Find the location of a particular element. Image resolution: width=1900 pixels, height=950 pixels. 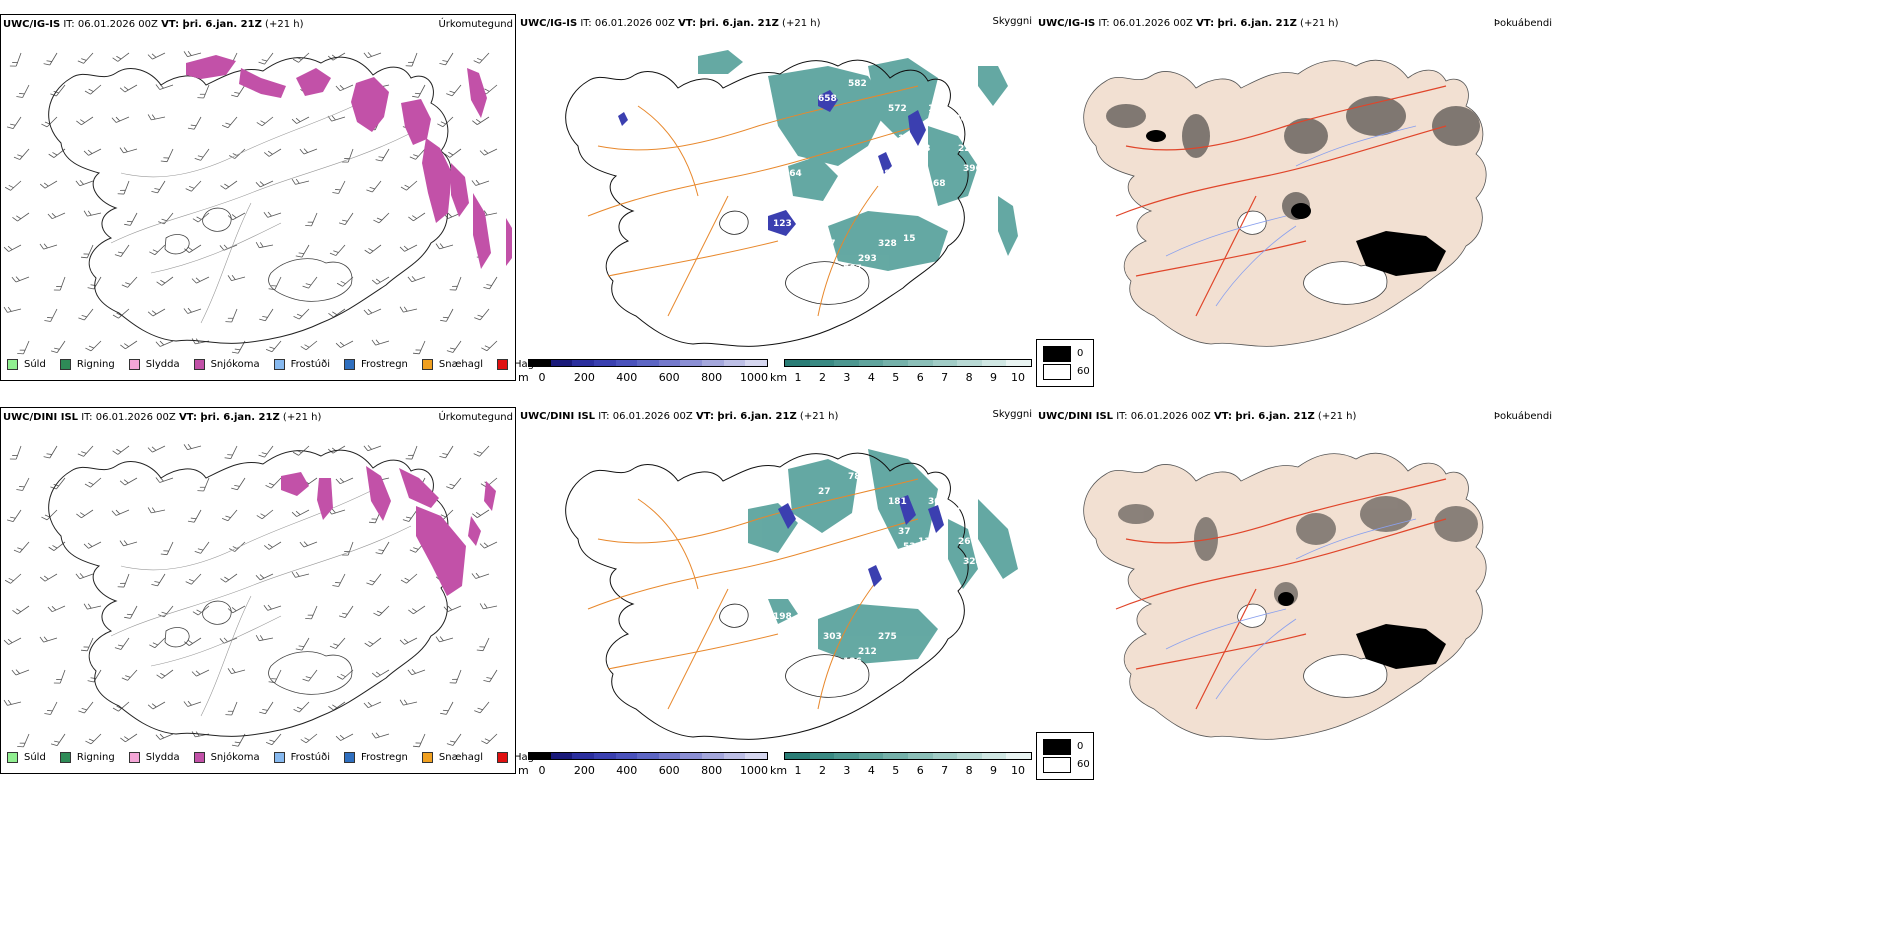

colorbar-tick: 4 is located at coordinates (871, 377).